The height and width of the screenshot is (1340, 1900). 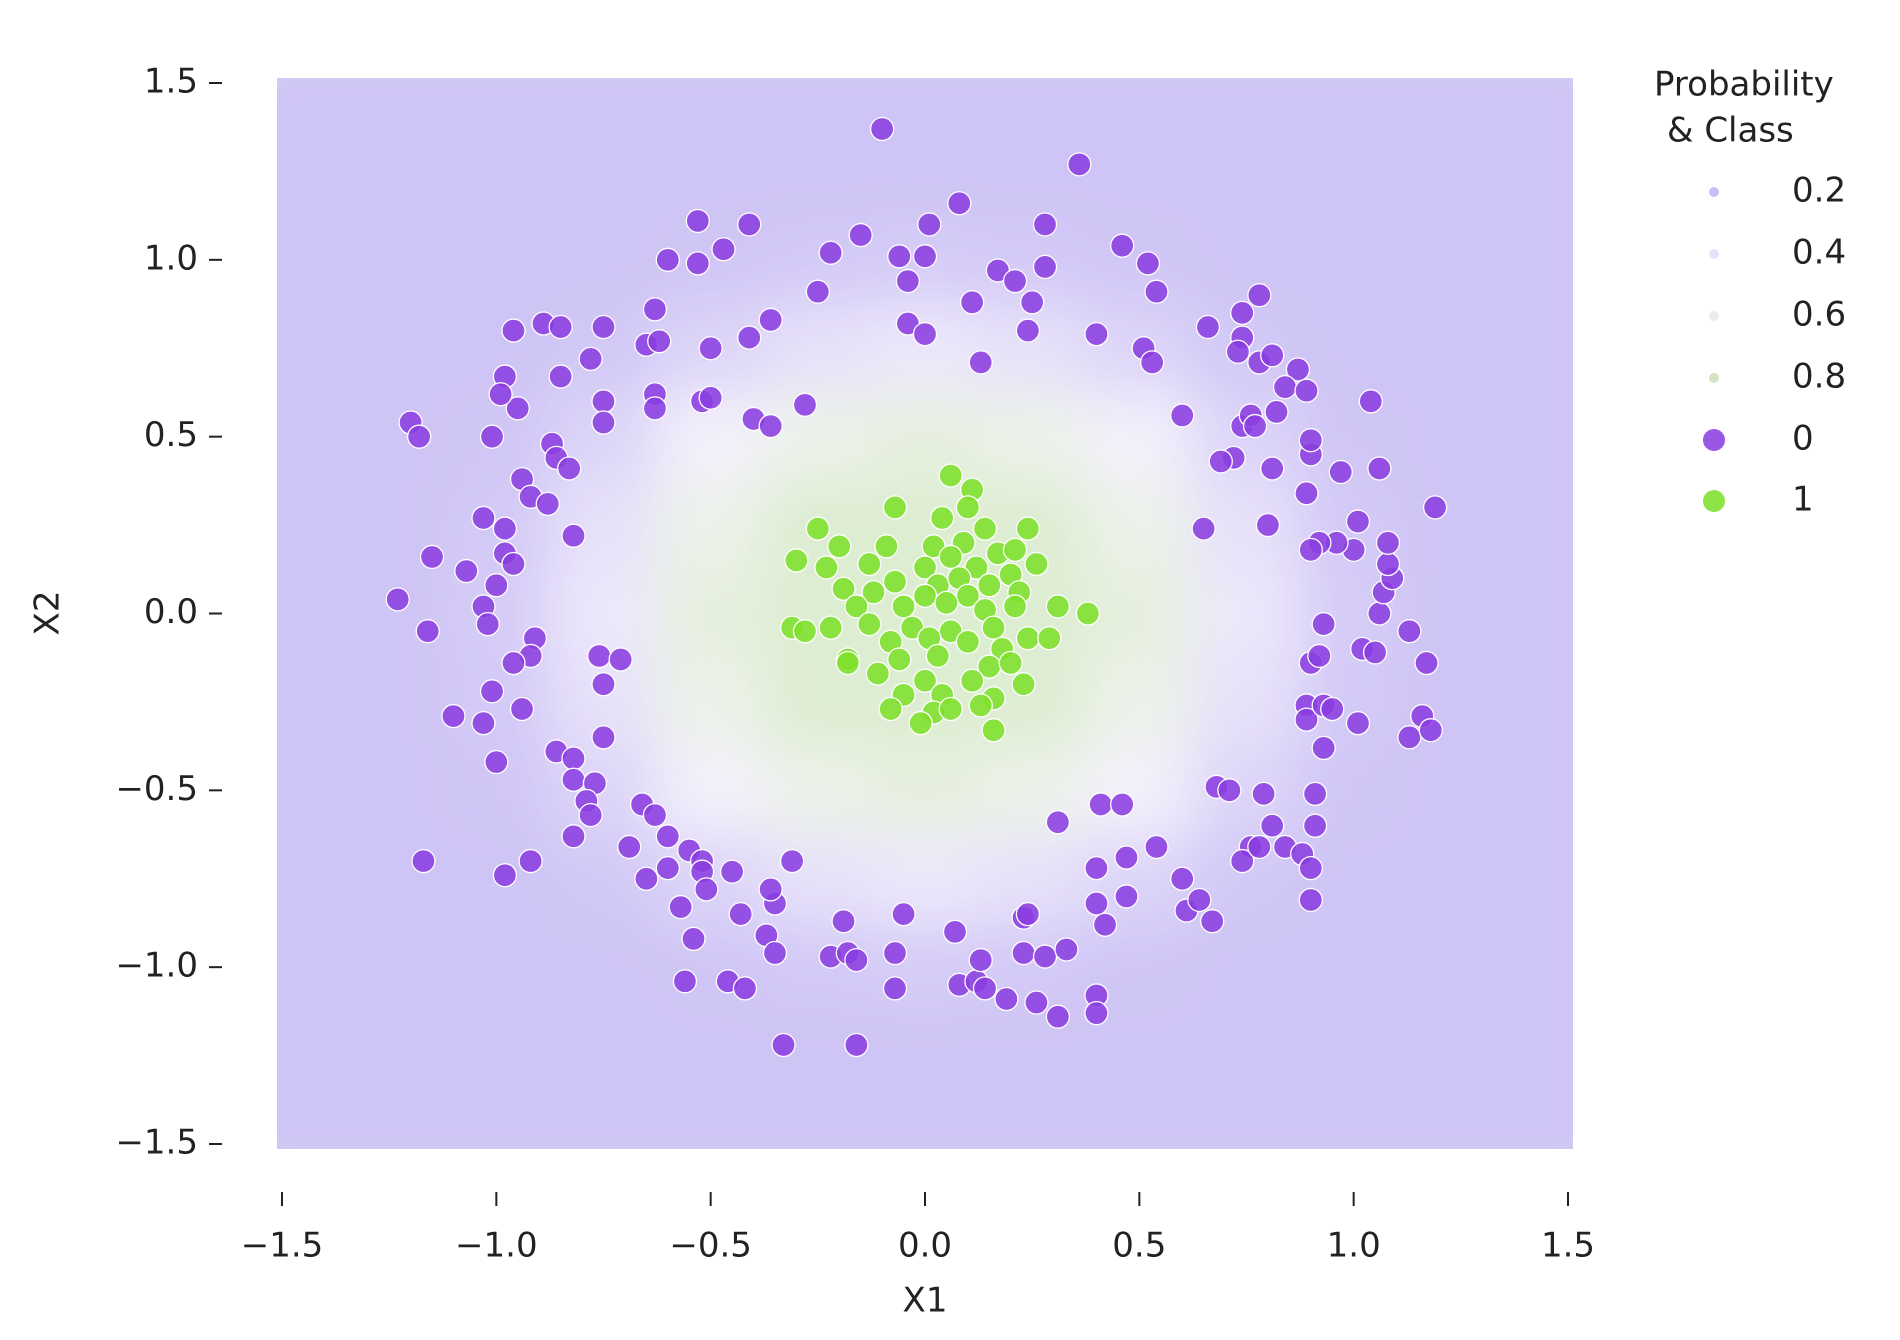 What do you see at coordinates (710, 1246) in the screenshot?
I see `x-tick-label: −0.5` at bounding box center [710, 1246].